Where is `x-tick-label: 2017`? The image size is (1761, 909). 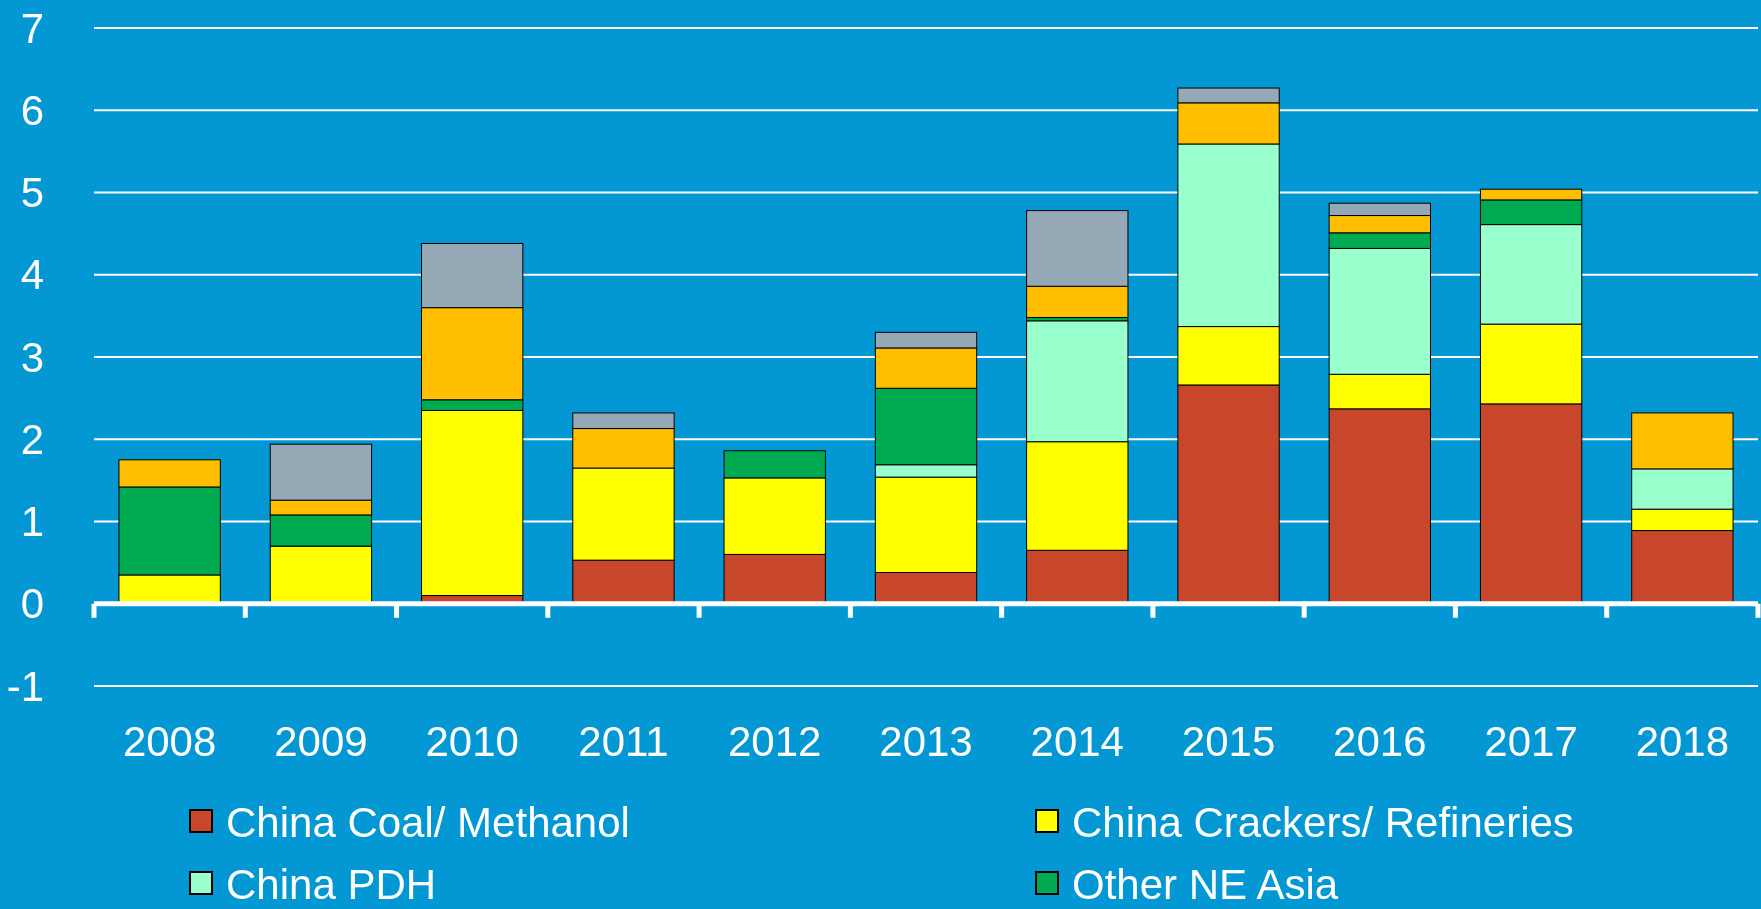
x-tick-label: 2017 is located at coordinates (1531, 741).